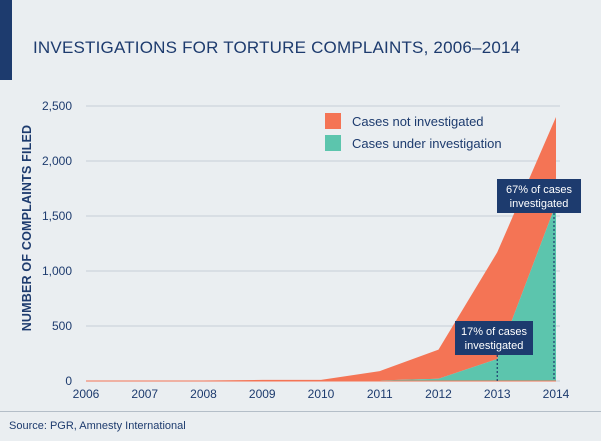 This screenshot has height=441, width=601. I want to click on y-tick-label: 0, so click(68, 381).